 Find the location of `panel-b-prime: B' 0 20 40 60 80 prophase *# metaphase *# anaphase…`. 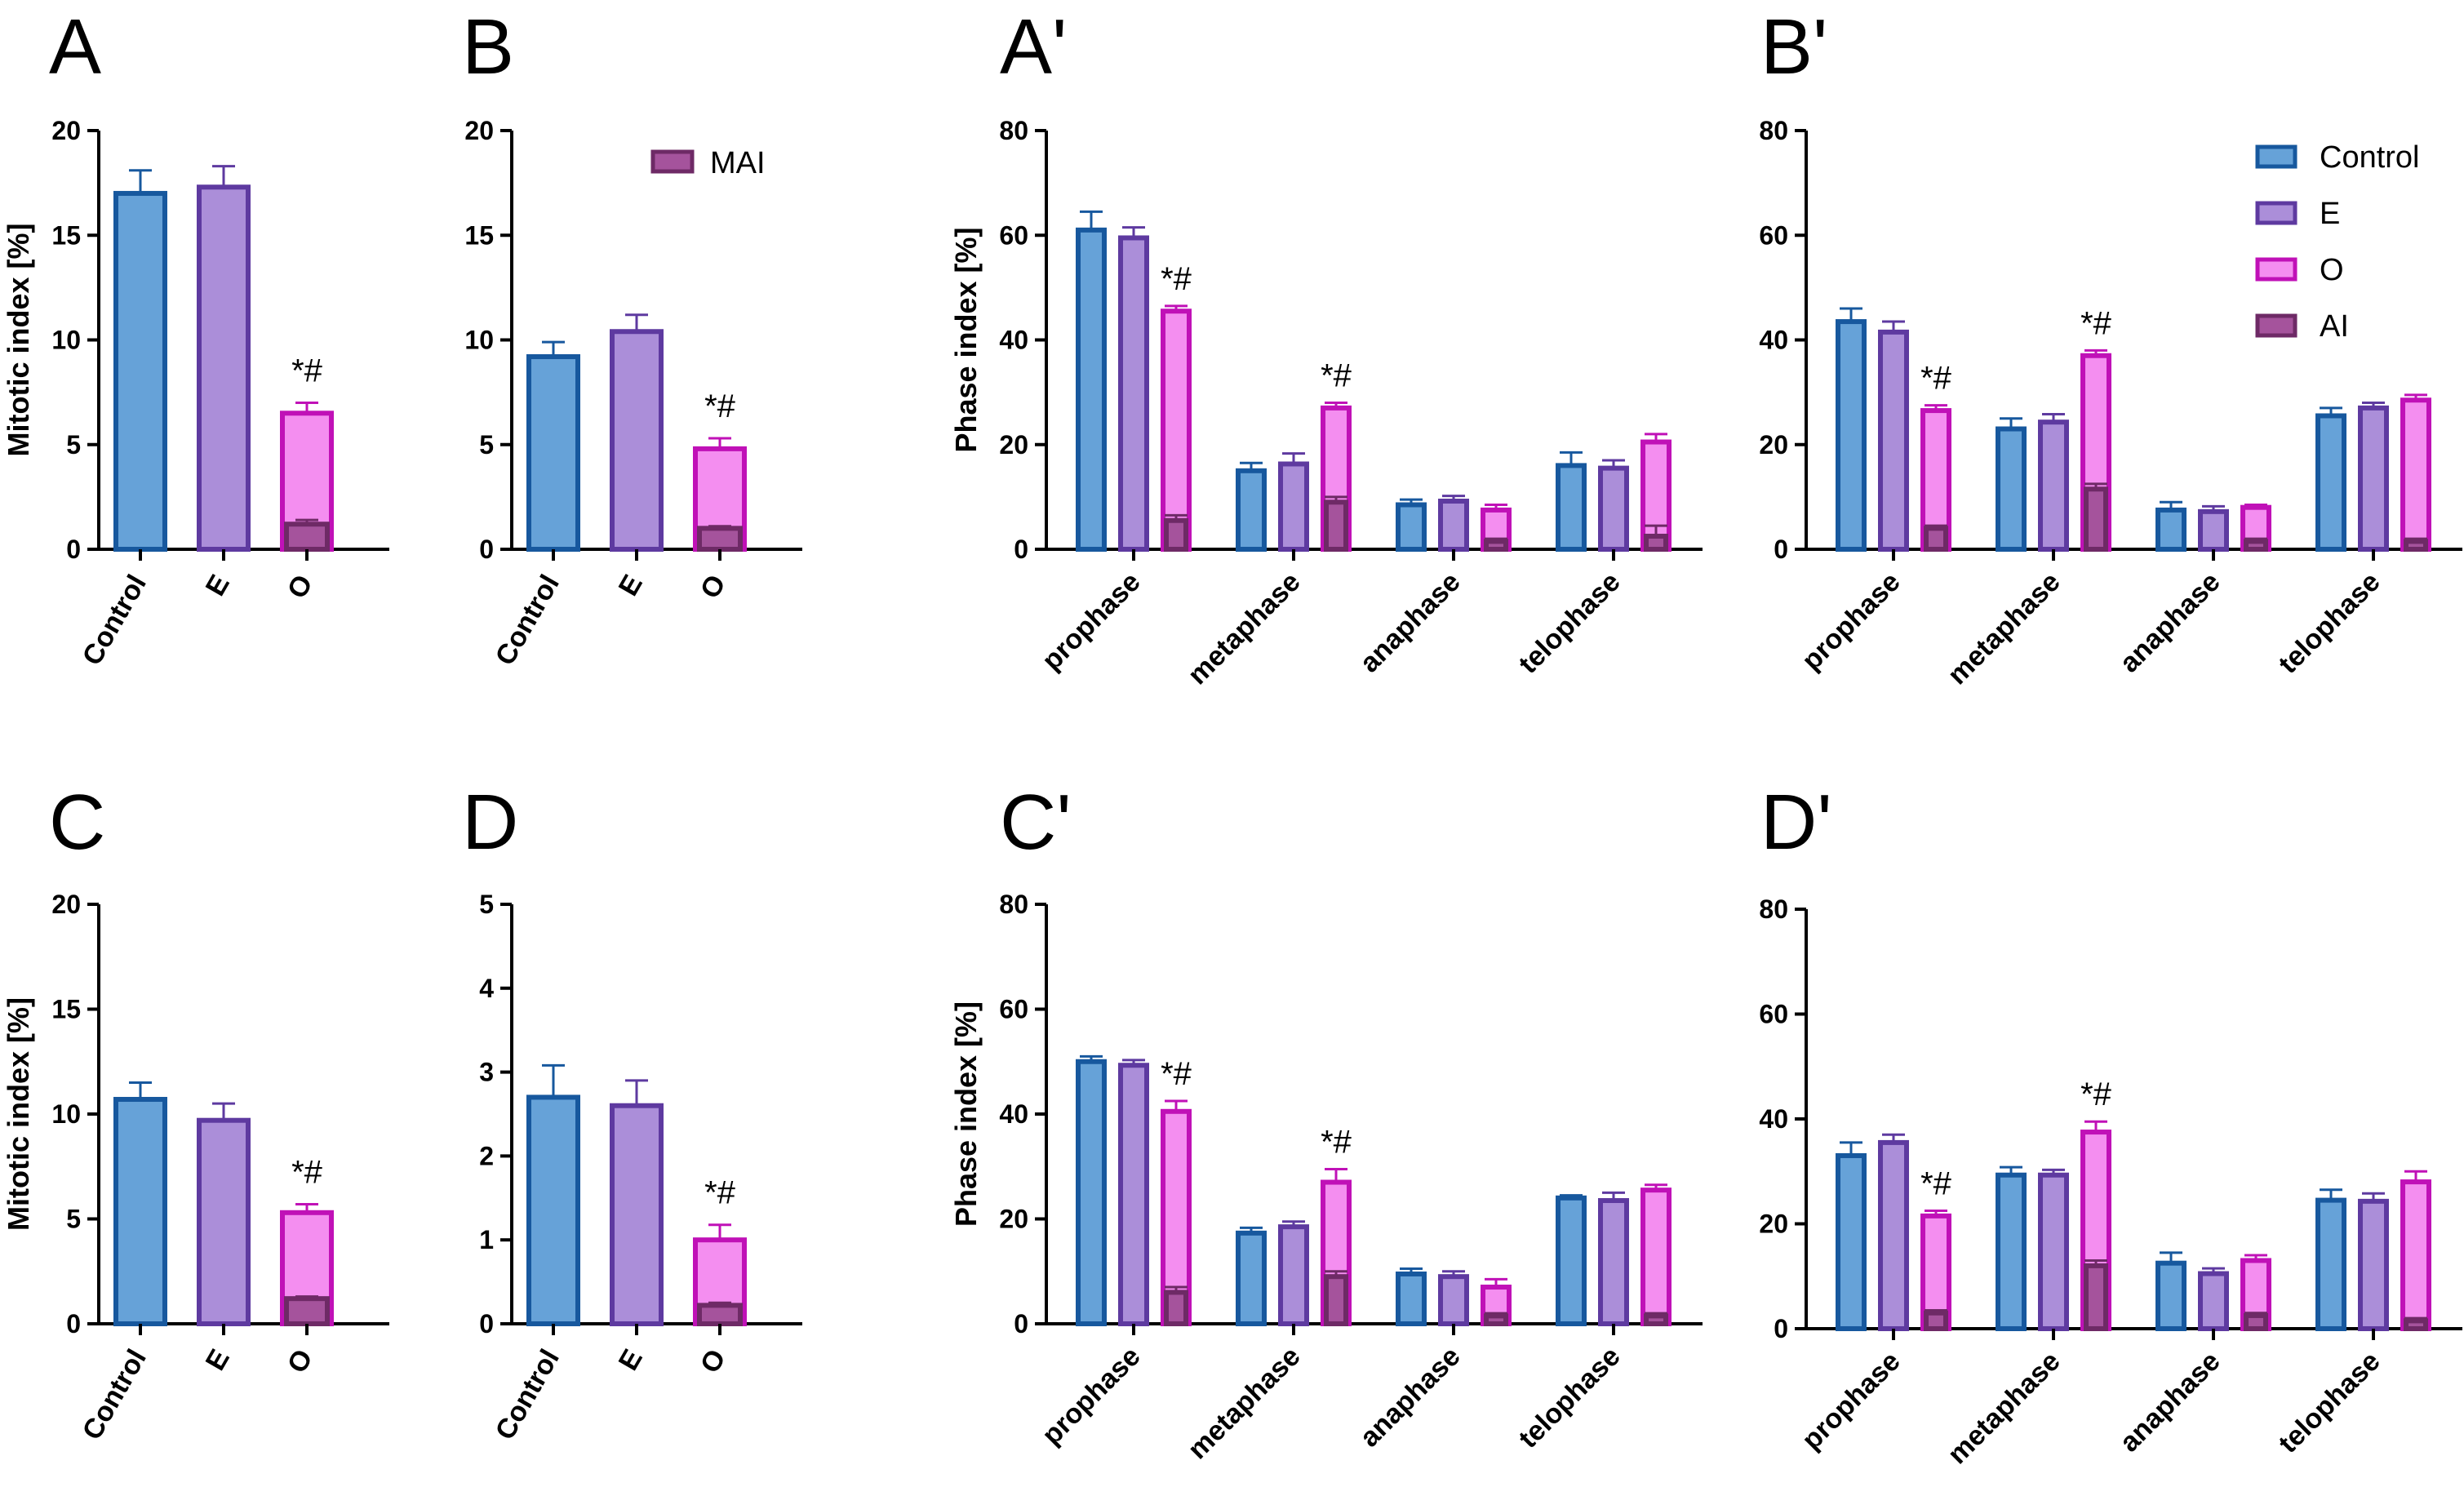

panel-b-prime: B' 0 20 40 60 80 prophase *# metaphase *# anaphase… is located at coordinates (2110, 346).